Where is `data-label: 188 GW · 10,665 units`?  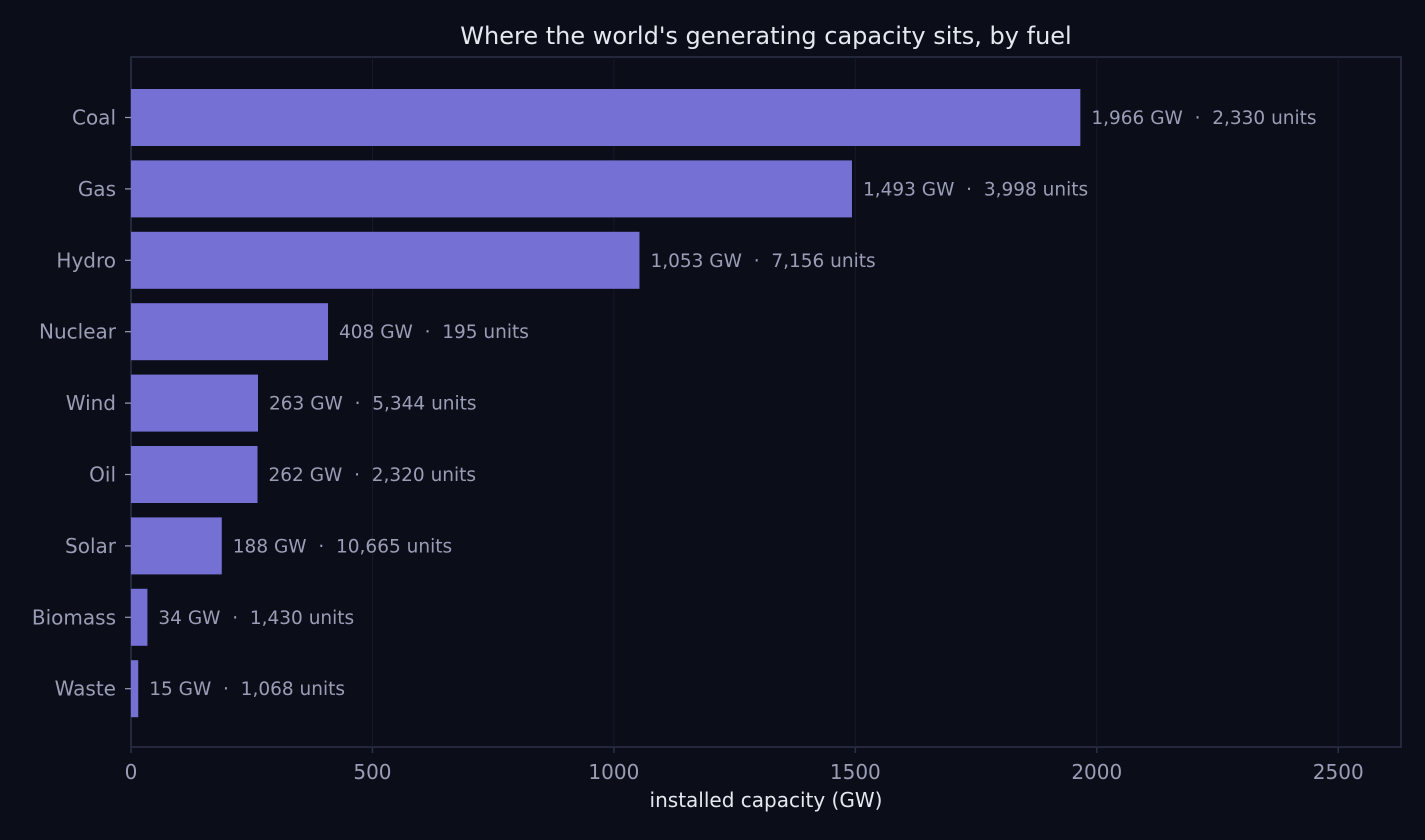 data-label: 188 GW · 10,665 units is located at coordinates (342, 546).